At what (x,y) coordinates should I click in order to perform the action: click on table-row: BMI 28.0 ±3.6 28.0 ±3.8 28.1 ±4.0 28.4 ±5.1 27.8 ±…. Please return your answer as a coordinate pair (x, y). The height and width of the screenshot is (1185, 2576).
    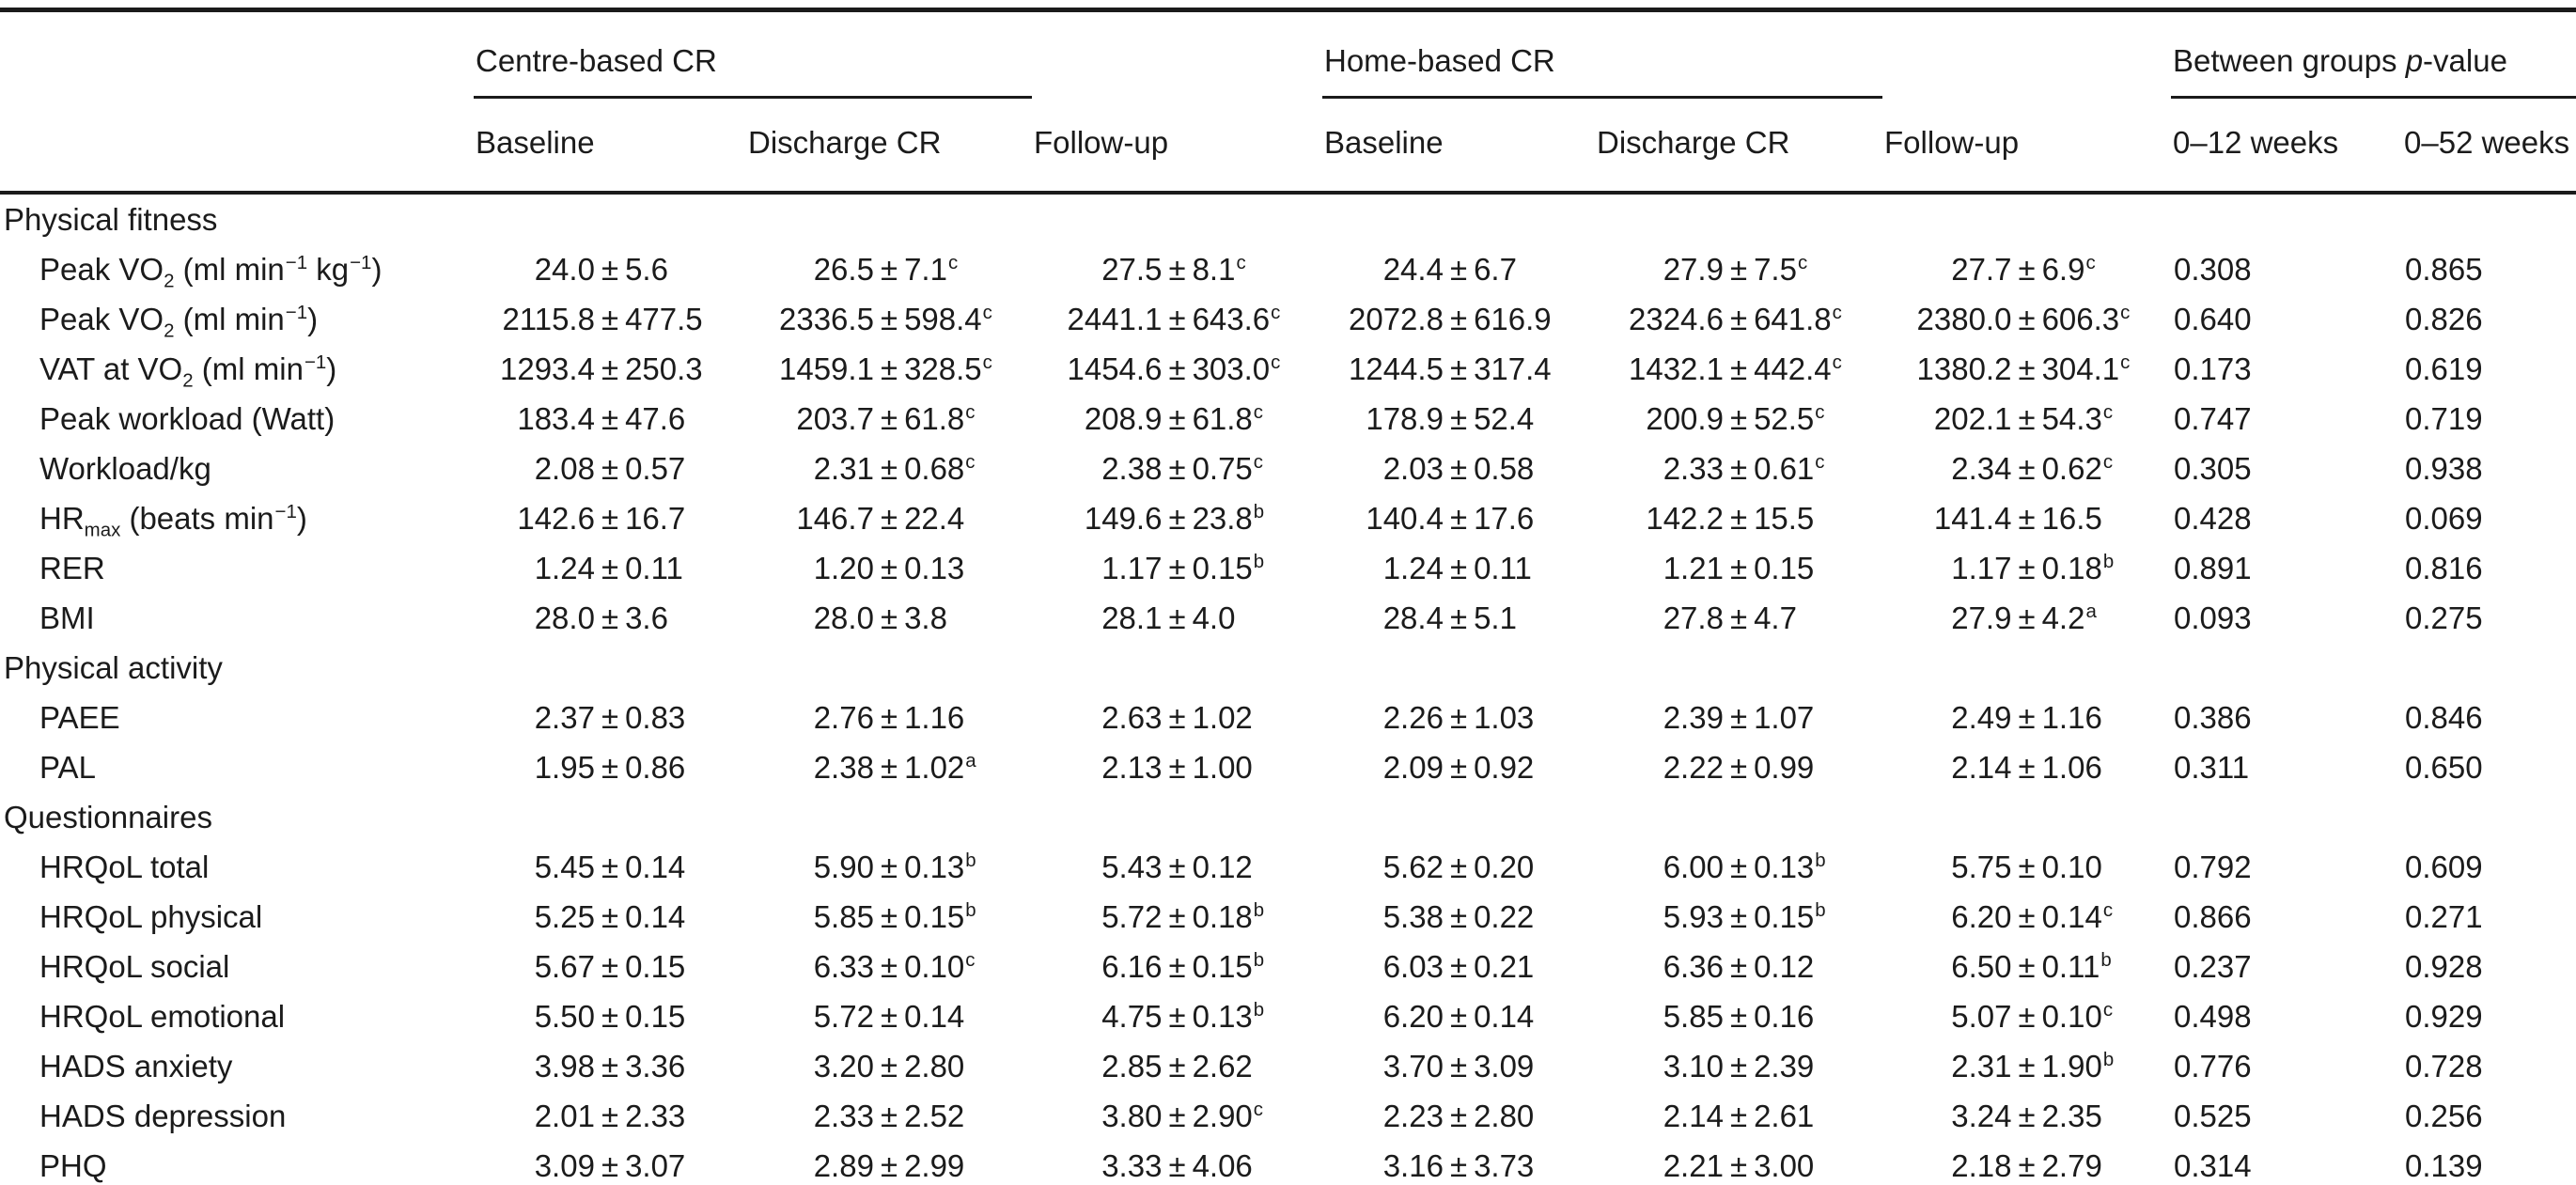
    Looking at the image, I should click on (1288, 618).